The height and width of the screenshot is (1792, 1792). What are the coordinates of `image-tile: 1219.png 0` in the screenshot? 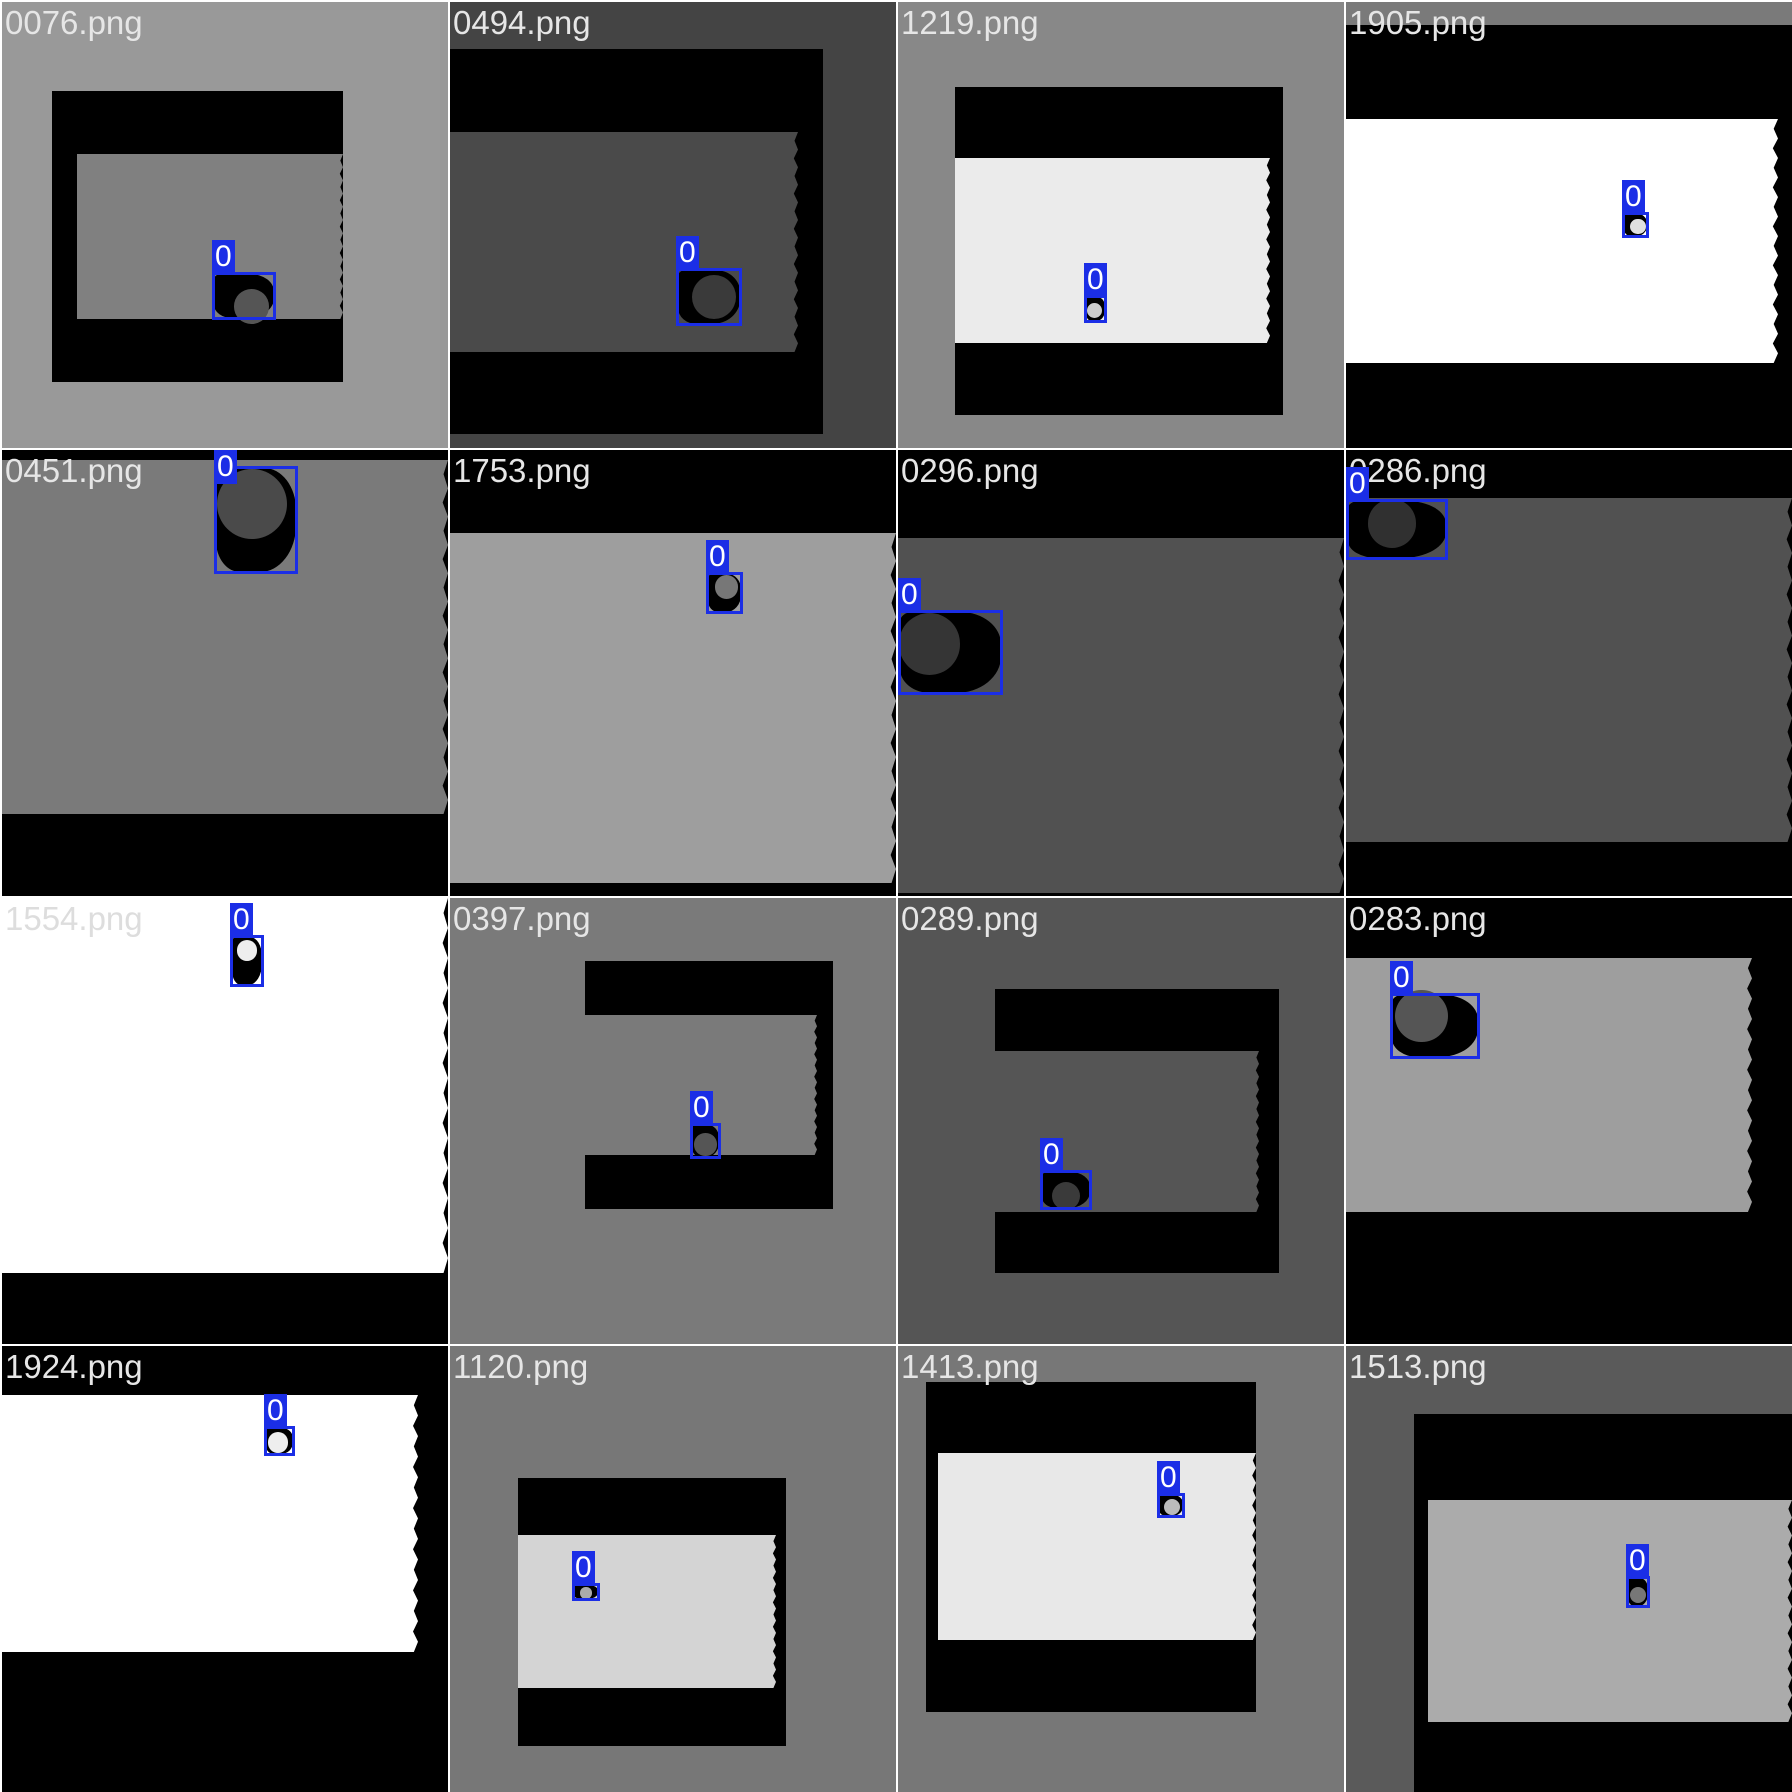 It's located at (1121, 225).